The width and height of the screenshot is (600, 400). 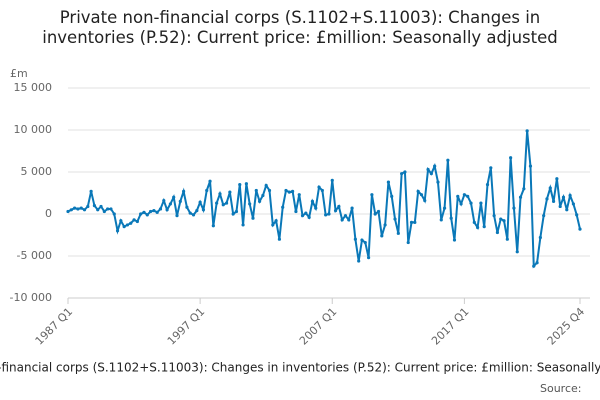 What do you see at coordinates (31, 297) in the screenshot?
I see `y-tick-label: -10 000` at bounding box center [31, 297].